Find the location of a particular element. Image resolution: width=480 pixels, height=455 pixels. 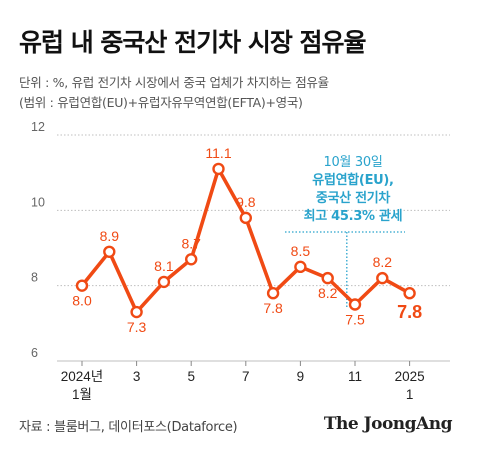

x-tick-label: 5 is located at coordinates (191, 376).